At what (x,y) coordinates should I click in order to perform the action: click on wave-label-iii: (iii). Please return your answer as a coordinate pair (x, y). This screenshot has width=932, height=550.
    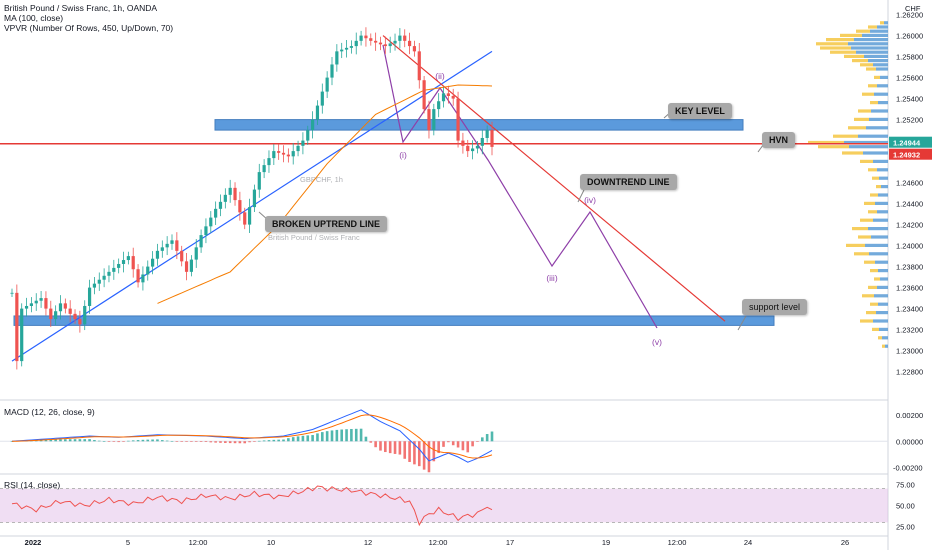
    Looking at the image, I should click on (551, 278).